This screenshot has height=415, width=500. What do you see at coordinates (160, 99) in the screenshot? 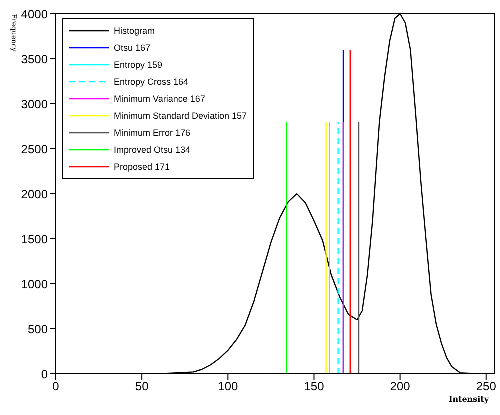
I see `legend-label: Minimum Variance 167` at bounding box center [160, 99].